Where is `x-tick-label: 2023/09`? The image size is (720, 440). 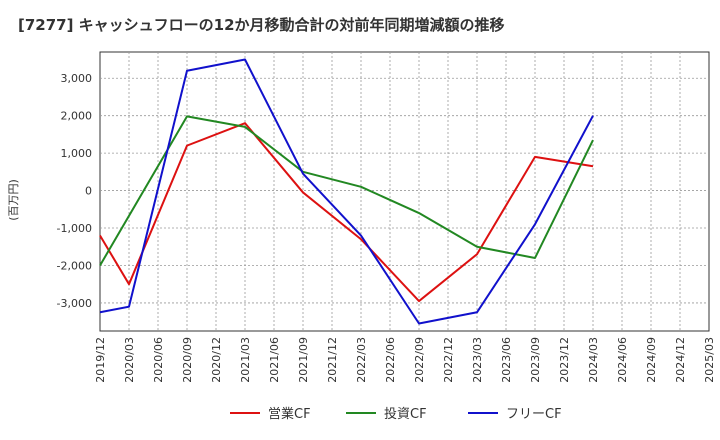
x-tick-label: 2023/09 is located at coordinates (535, 360).